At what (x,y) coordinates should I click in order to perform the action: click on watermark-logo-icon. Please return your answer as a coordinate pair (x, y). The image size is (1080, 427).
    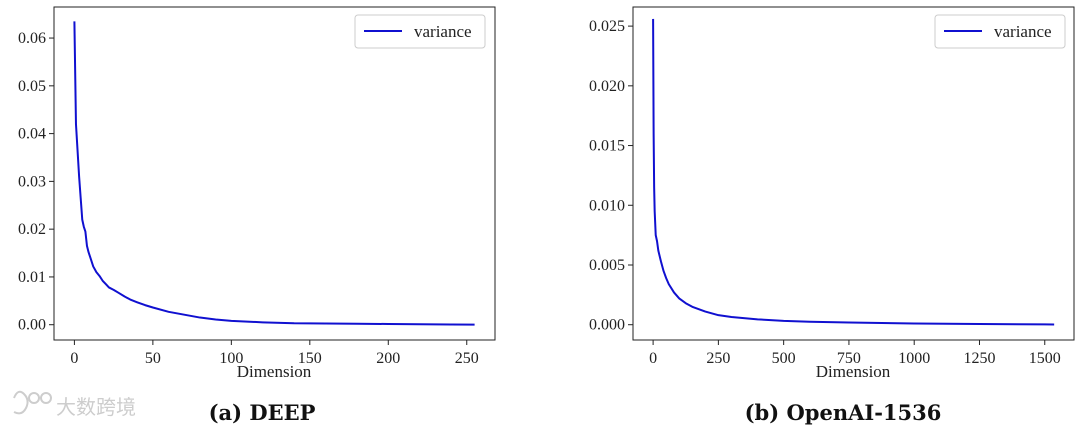
    Looking at the image, I should click on (32, 402).